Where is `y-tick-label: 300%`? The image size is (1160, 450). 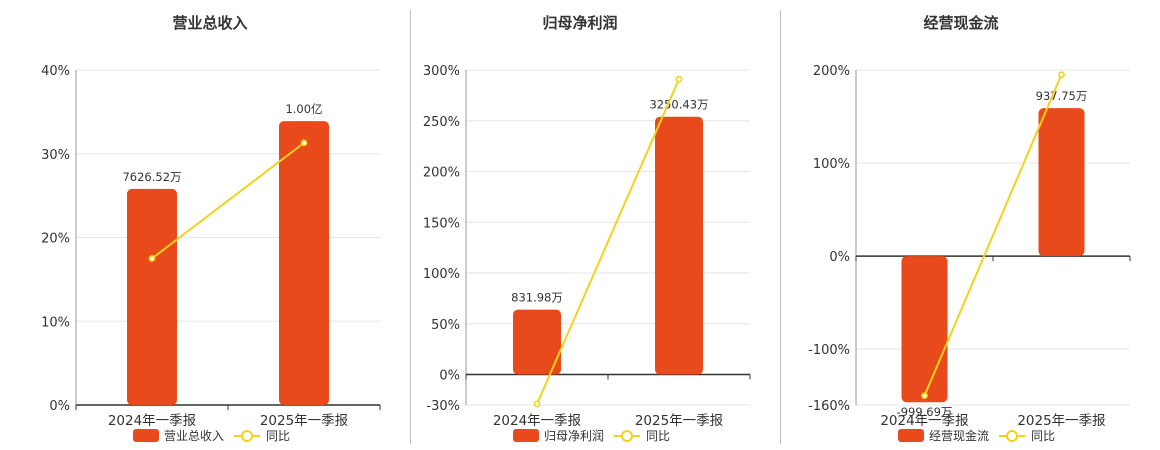
y-tick-label: 300% is located at coordinates (441, 71).